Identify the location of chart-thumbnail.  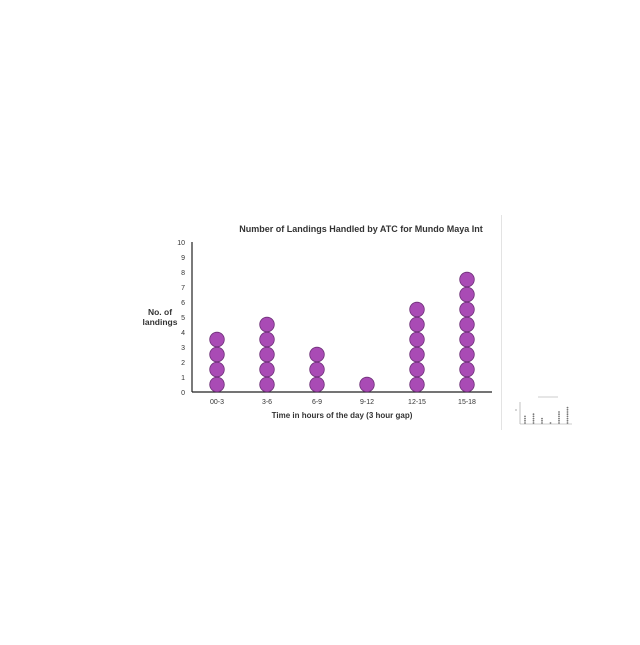
(543, 410).